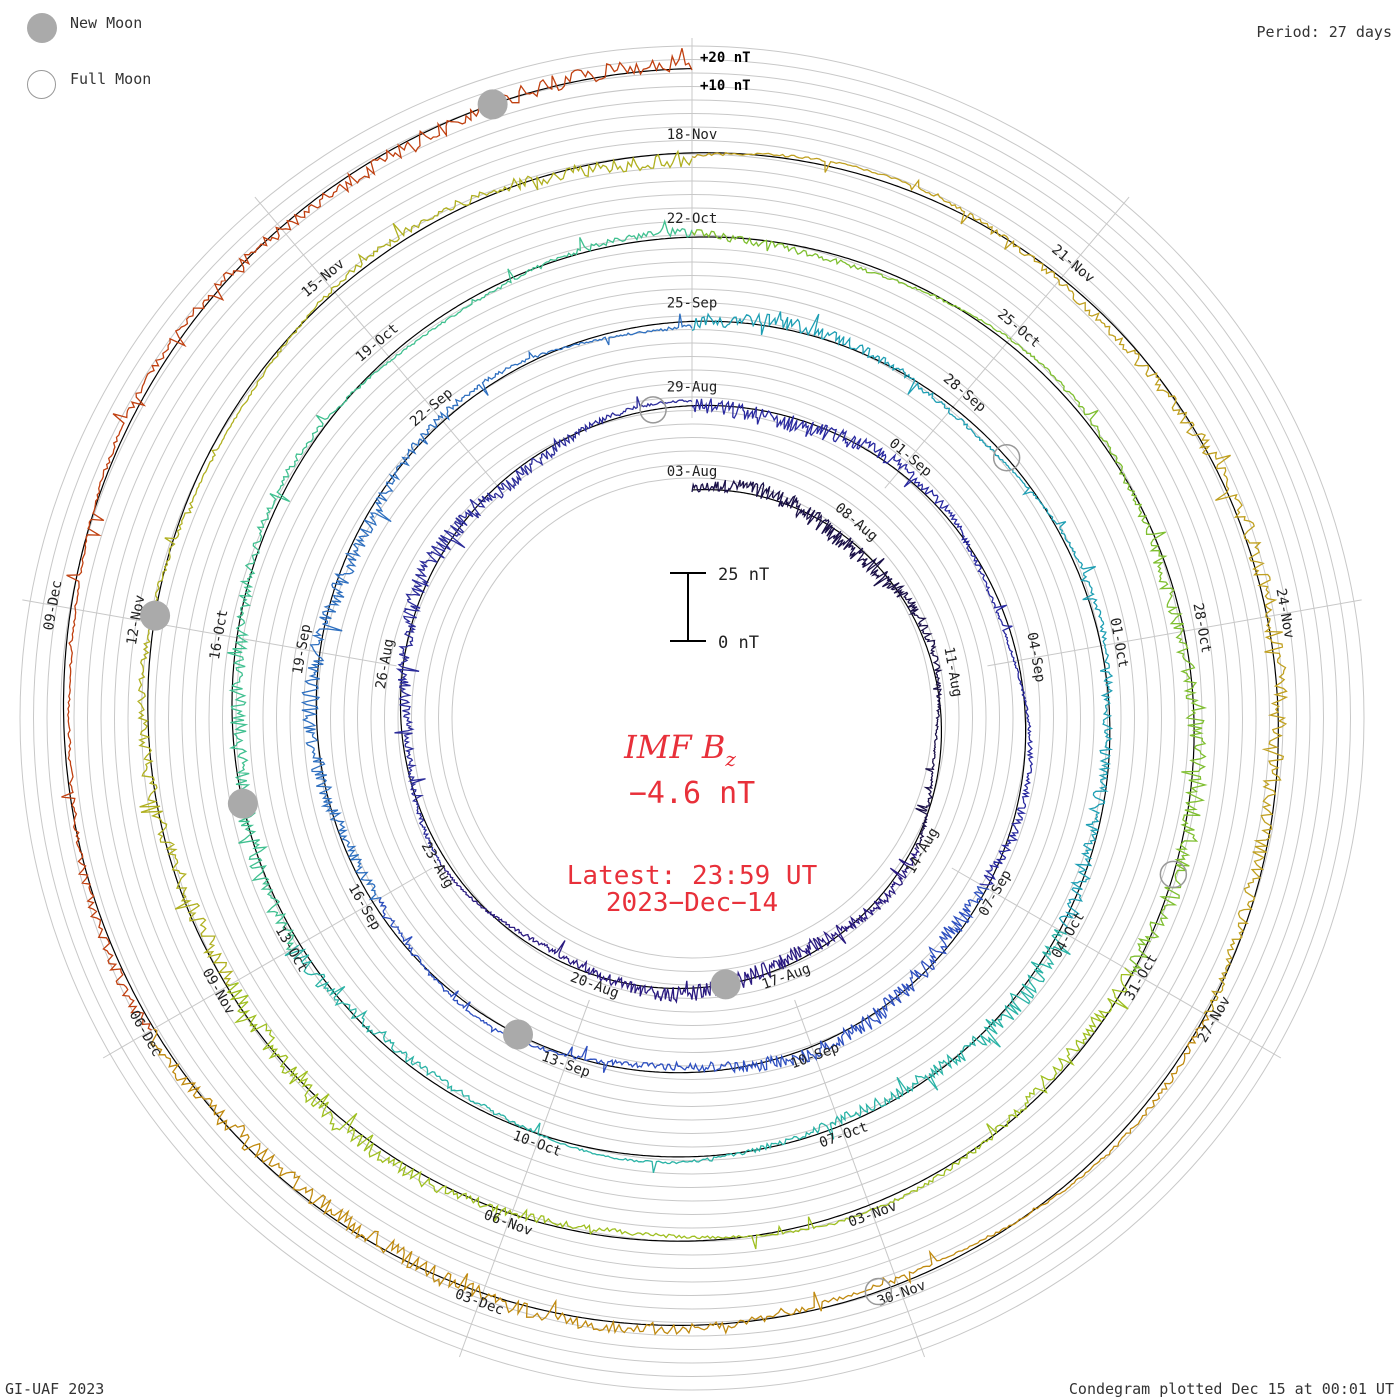  I want to click on center-title-subscript: z, so click(730, 759).